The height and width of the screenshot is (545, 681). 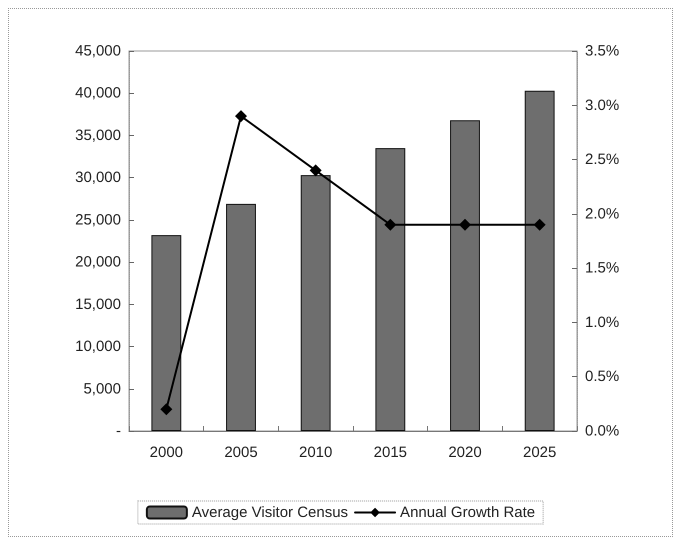 What do you see at coordinates (167, 452) in the screenshot?
I see `x-tick-label: 2000` at bounding box center [167, 452].